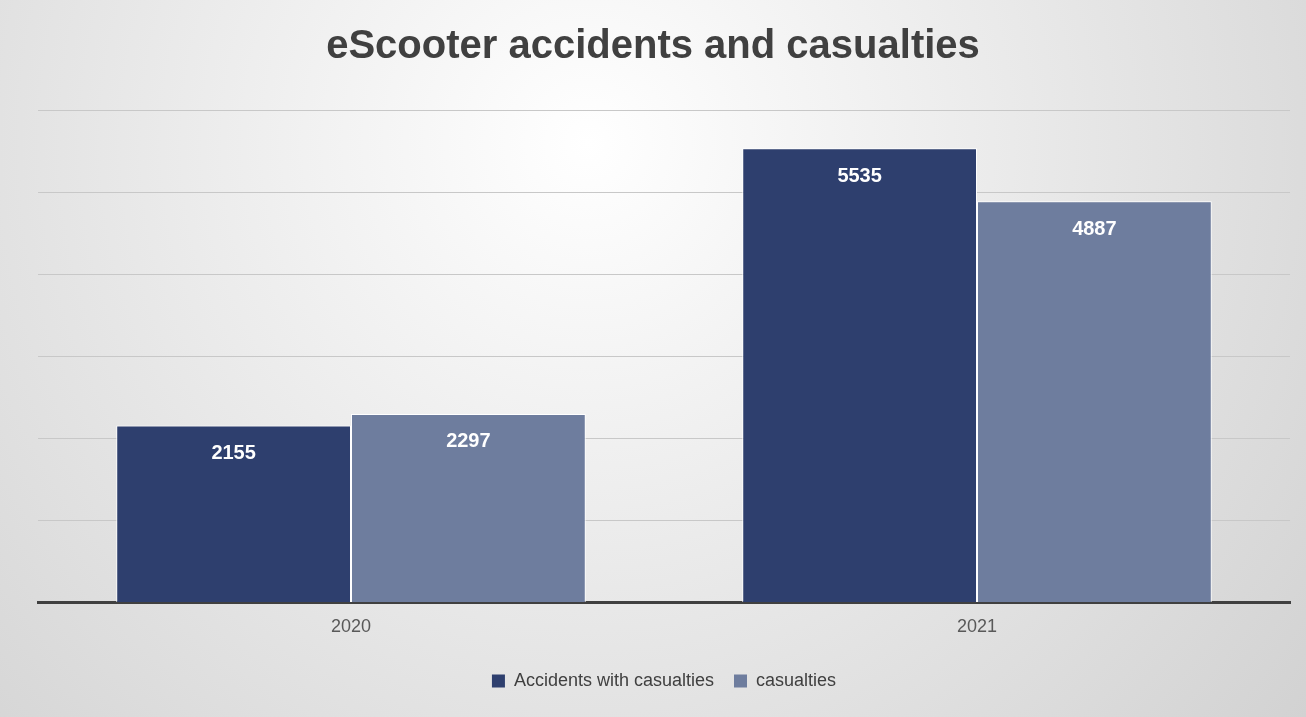 The image size is (1306, 717). I want to click on data-label: 2155, so click(233, 452).